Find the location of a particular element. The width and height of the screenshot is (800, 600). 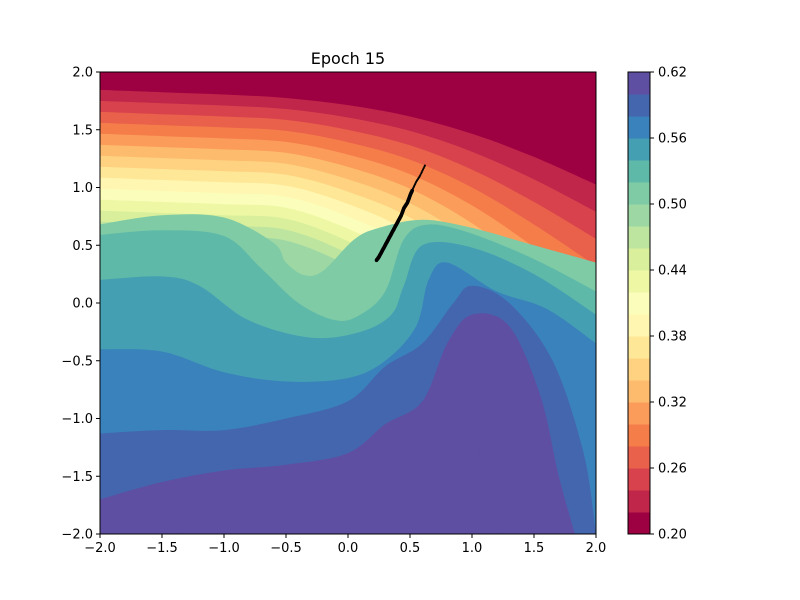

x-tick-label: −2.0 is located at coordinates (100, 548).